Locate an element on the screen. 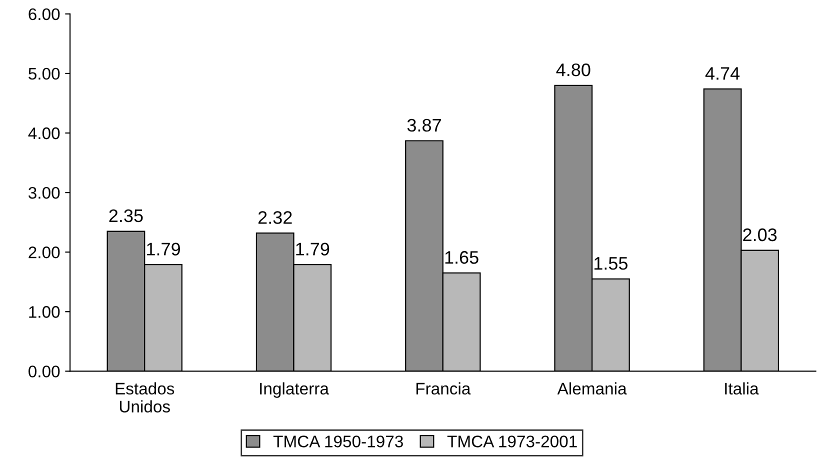 This screenshot has height=464, width=824. data-label: 3.87 is located at coordinates (424, 125).